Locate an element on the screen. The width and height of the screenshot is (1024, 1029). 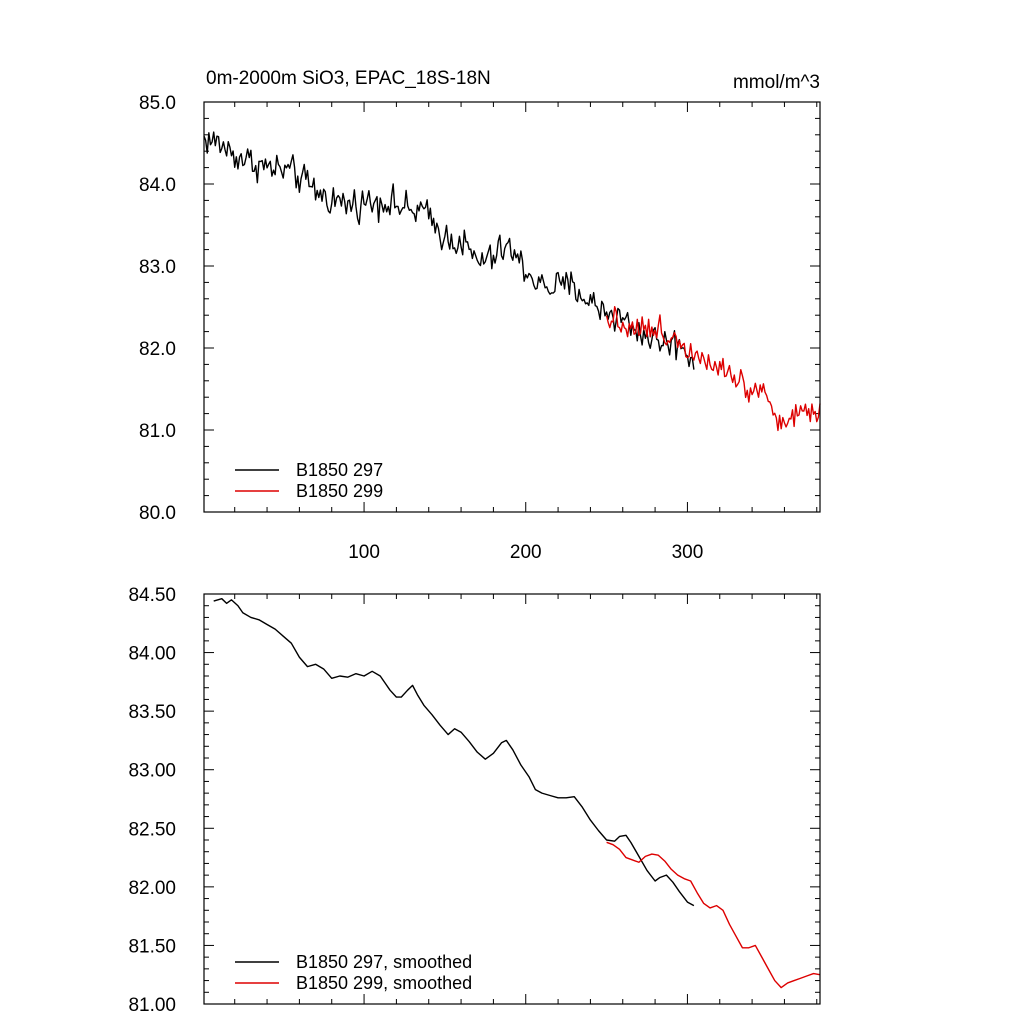
top-ytick-label: 82.0 is located at coordinates (157, 349).